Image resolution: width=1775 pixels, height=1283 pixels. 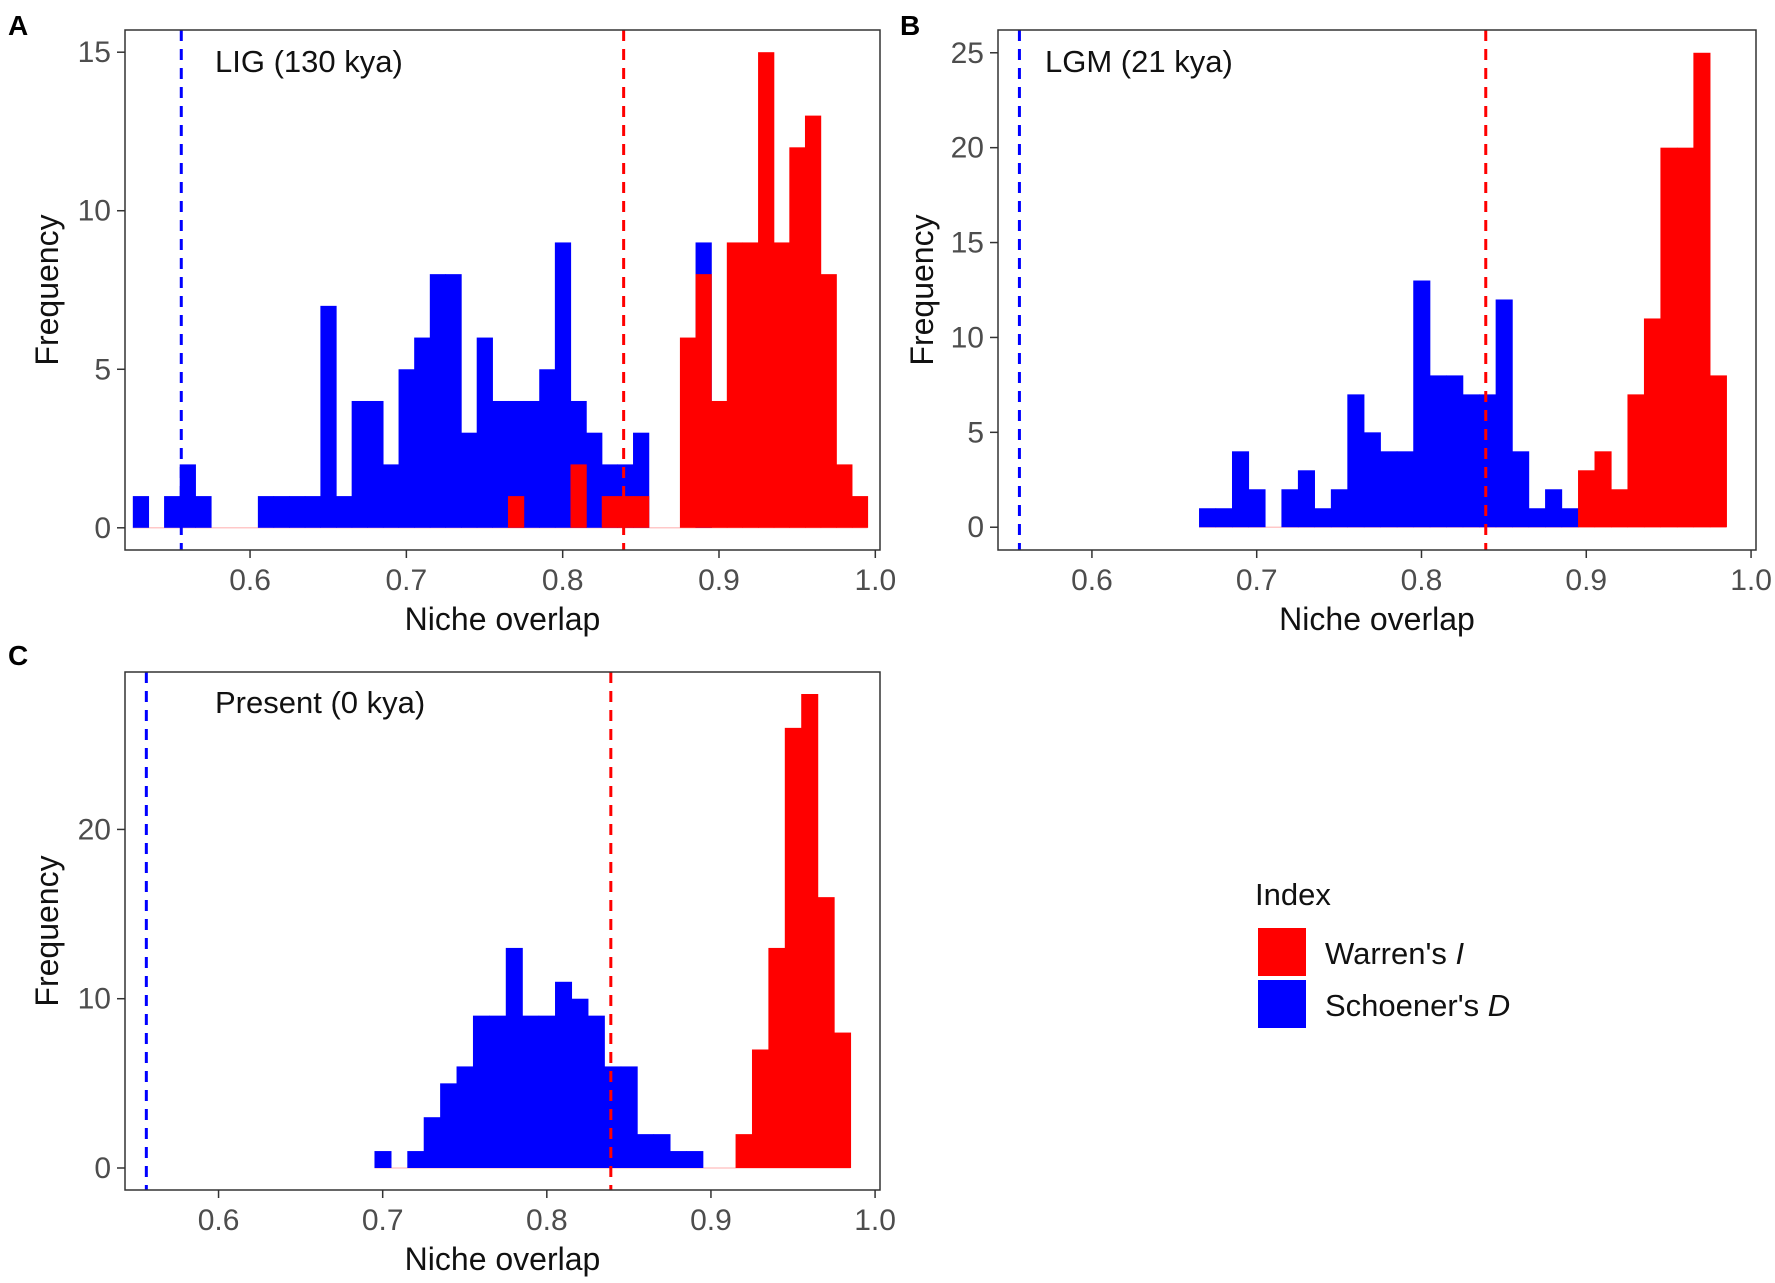 I want to click on panel-letter: B, so click(x=910, y=25).